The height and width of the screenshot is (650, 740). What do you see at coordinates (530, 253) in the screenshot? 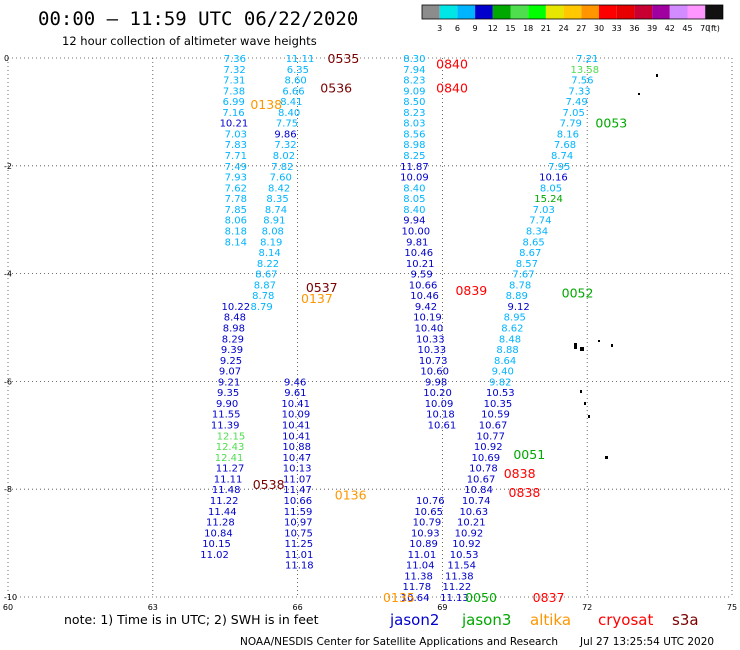
I see `wave-height-value: 8.67` at bounding box center [530, 253].